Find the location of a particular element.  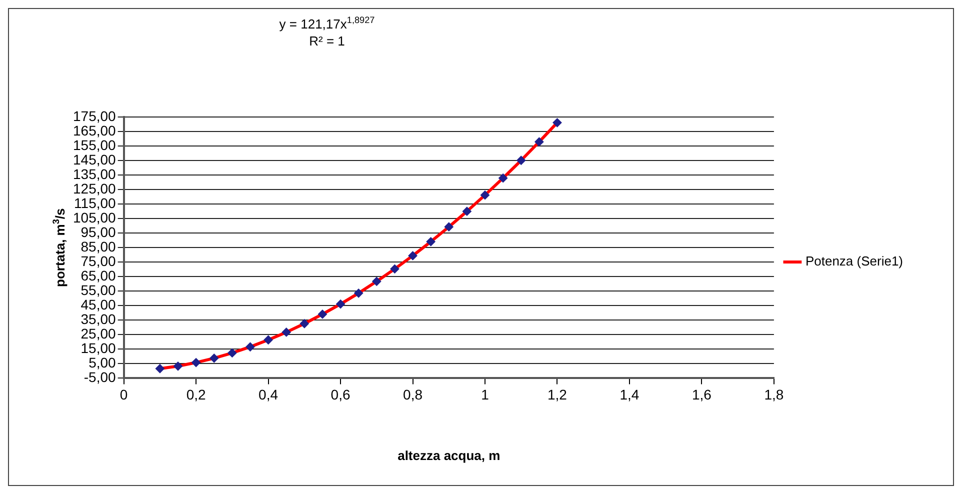

y-tick-label: 165,00 is located at coordinates (94, 130).